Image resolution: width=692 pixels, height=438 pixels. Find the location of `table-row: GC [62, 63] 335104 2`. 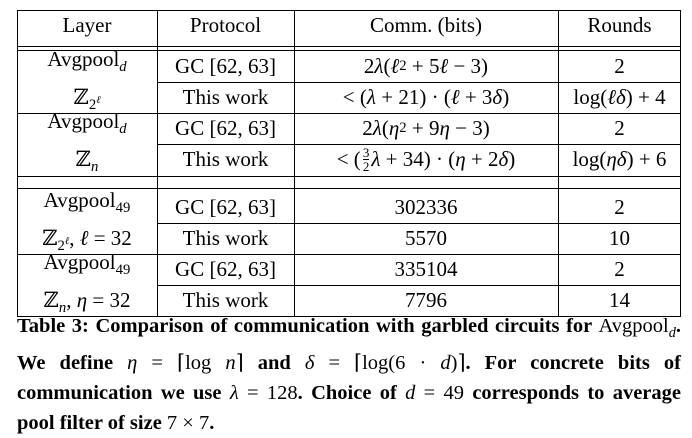

table-row: GC [62, 63] 335104 2 is located at coordinates (349, 269).